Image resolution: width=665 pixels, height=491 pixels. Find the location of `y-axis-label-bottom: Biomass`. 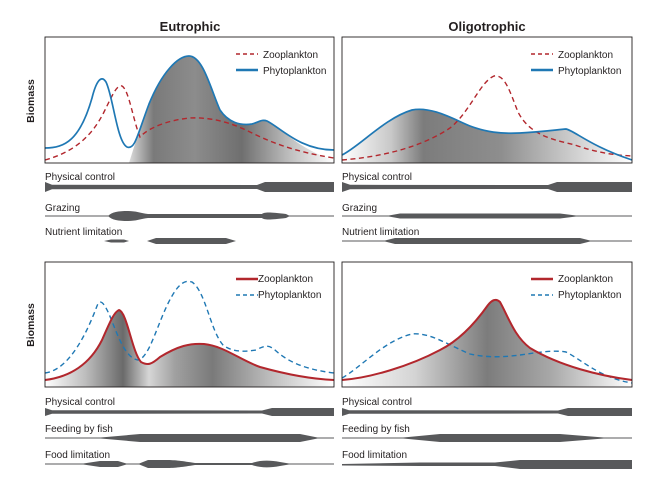

y-axis-label-bottom: Biomass is located at coordinates (31, 325).